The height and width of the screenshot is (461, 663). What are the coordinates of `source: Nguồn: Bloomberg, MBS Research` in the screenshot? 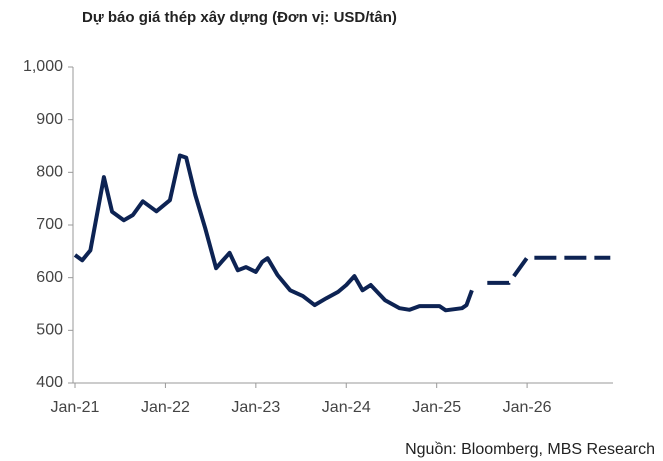 It's located at (530, 449).